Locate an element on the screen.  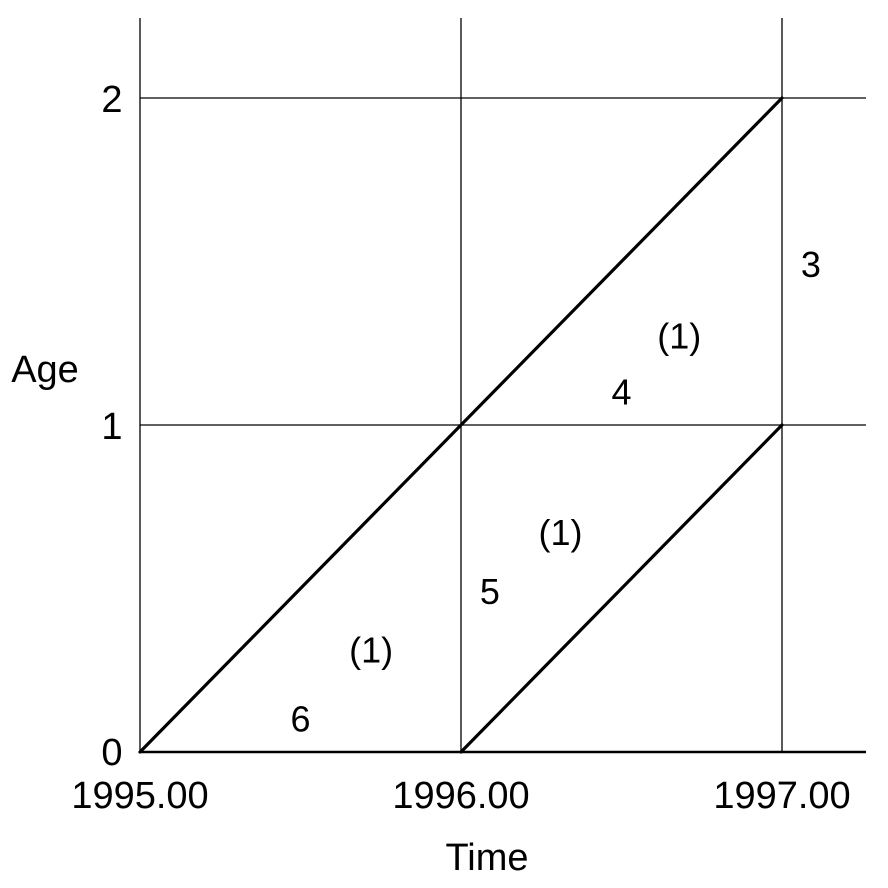
cell-number-label: 5 is located at coordinates (490, 591).